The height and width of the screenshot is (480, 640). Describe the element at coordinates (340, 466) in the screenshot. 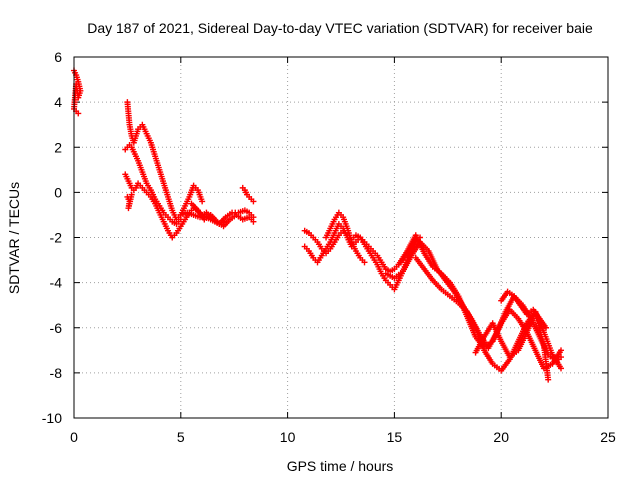

I see `x-axis-label: GPS time / hours` at that location.